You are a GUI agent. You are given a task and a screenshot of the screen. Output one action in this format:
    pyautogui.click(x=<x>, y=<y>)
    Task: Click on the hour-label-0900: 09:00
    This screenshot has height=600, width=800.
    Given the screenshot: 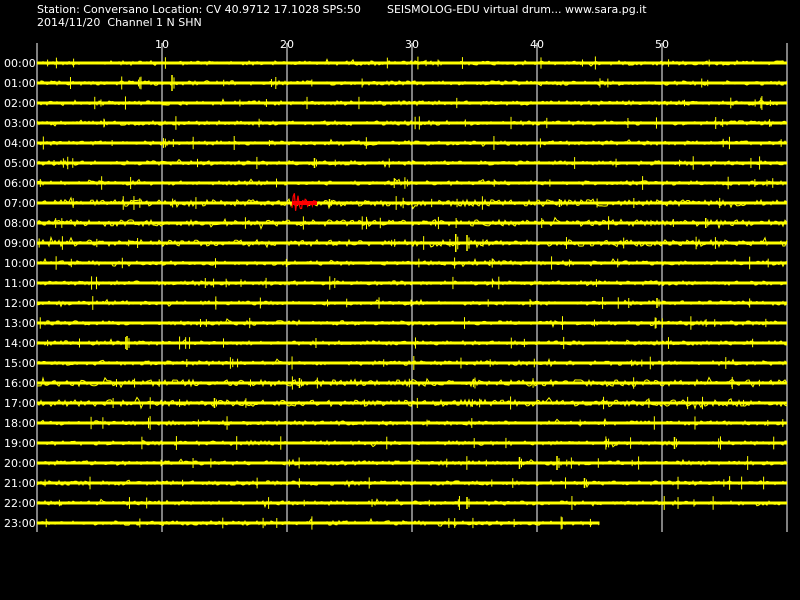 What is the action you would take?
    pyautogui.click(x=20, y=243)
    